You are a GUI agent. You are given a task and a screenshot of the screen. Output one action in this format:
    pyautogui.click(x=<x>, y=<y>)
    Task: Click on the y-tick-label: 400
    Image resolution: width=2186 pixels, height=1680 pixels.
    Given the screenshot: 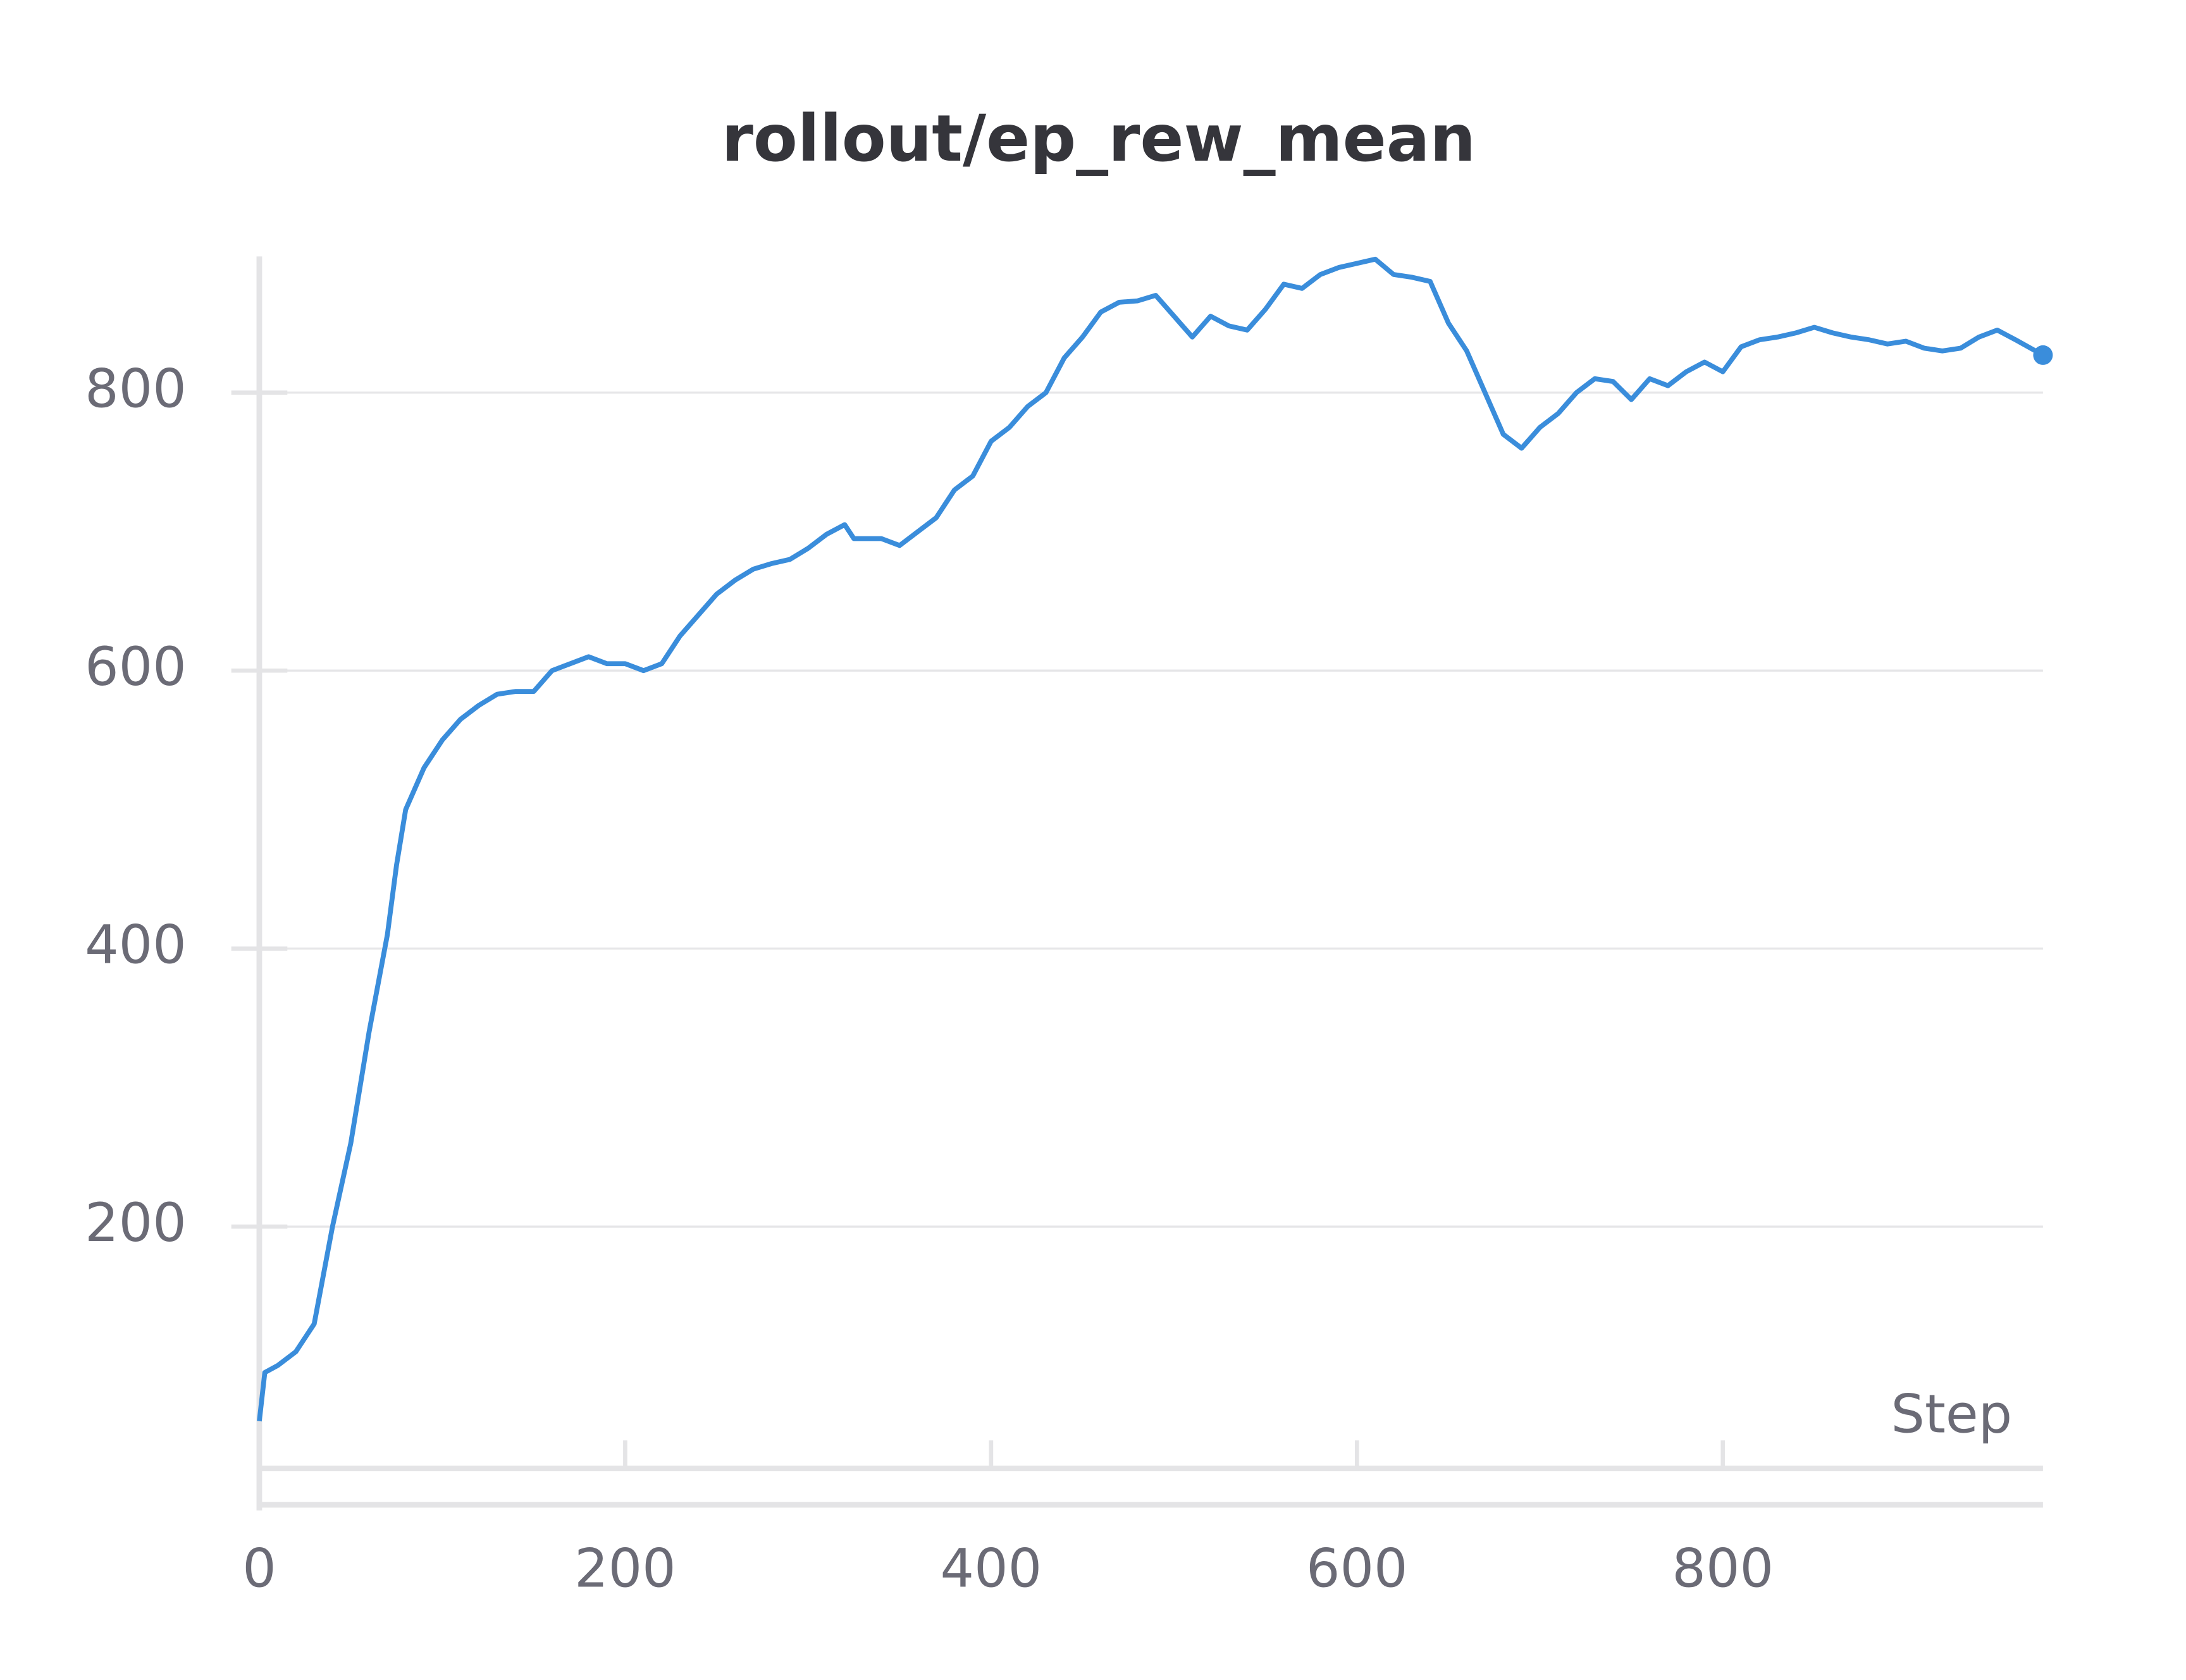 What is the action you would take?
    pyautogui.click(x=136, y=945)
    